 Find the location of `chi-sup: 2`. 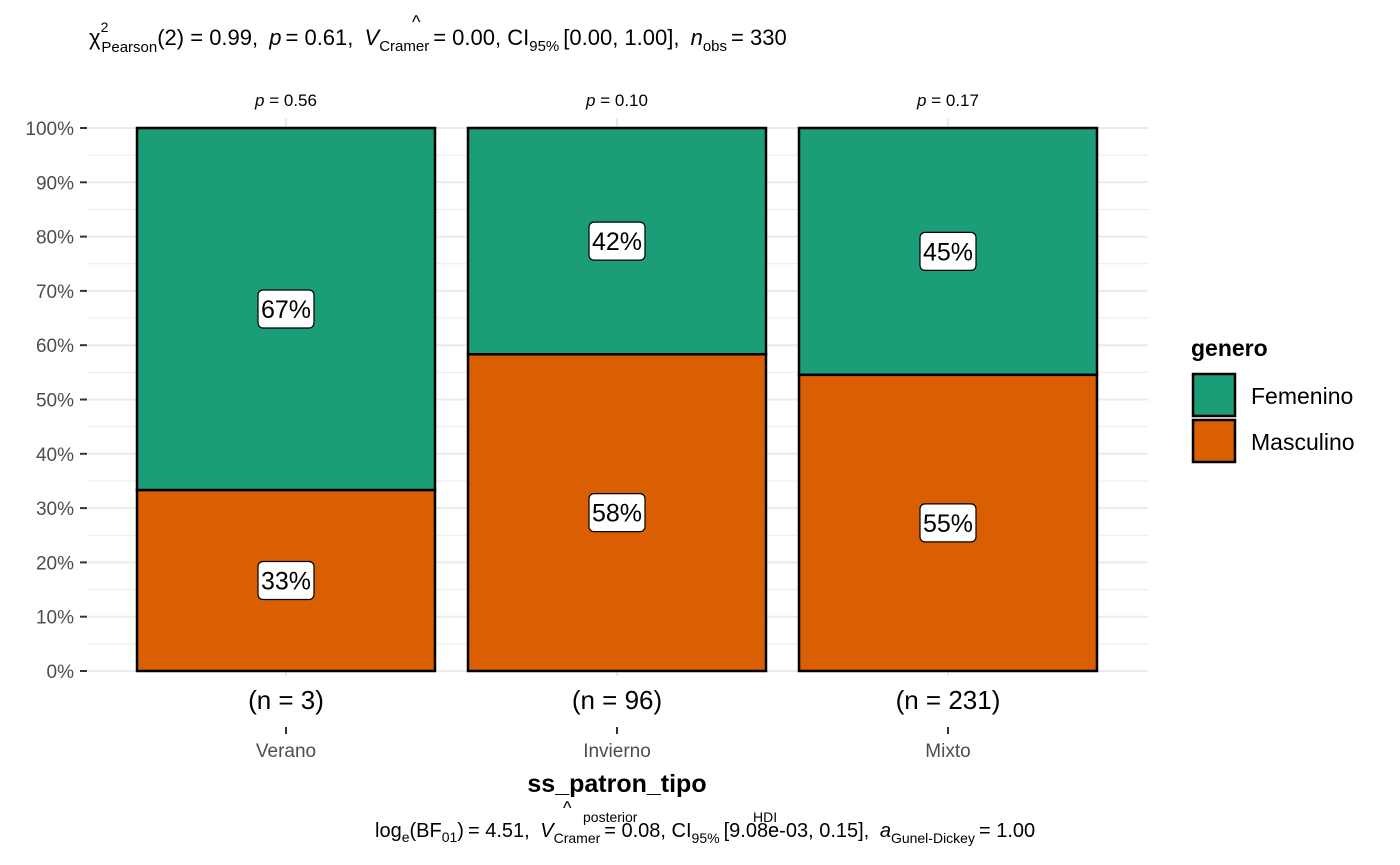

chi-sup: 2 is located at coordinates (105, 27).